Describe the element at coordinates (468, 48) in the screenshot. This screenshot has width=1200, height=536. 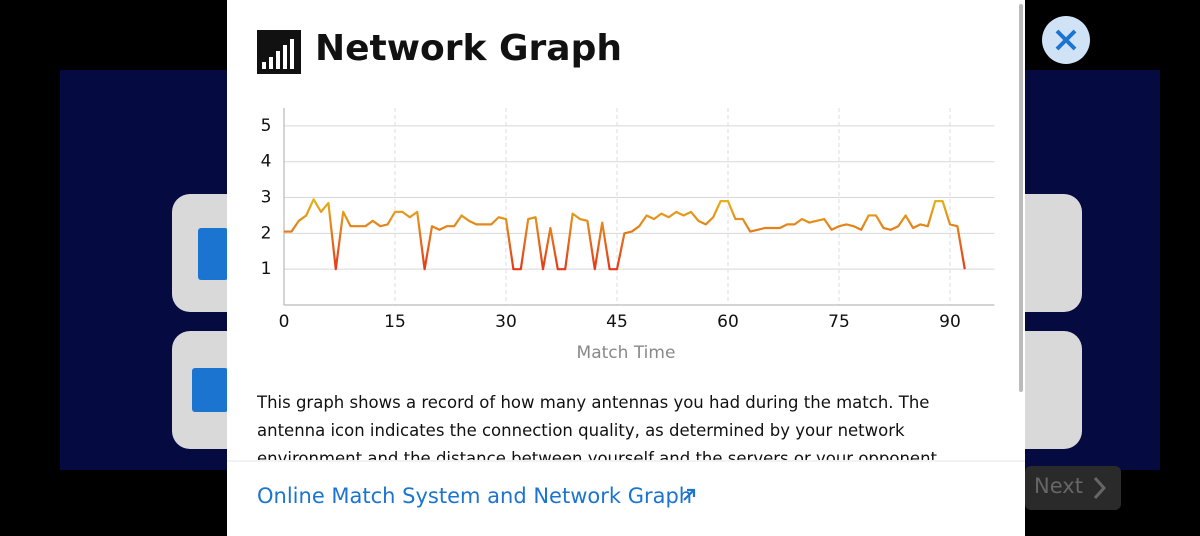
I see `dialog-title: Network Graph` at that location.